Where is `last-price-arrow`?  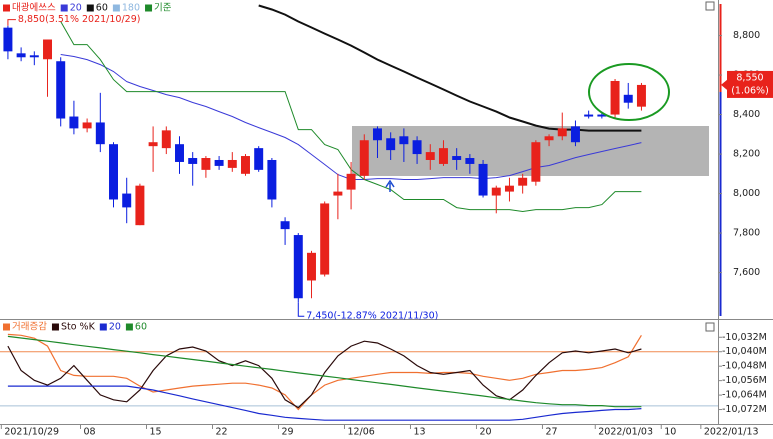 last-price-arrow is located at coordinates (724, 84).